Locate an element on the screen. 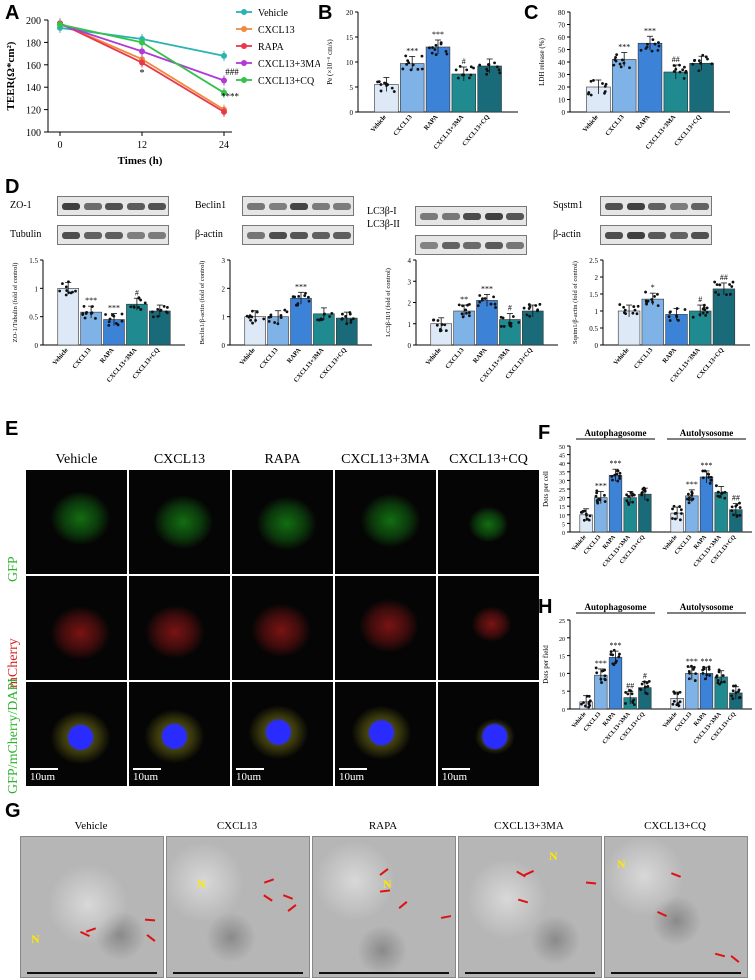 The image size is (755, 980). western-band-label: Tubulin is located at coordinates (26, 234).